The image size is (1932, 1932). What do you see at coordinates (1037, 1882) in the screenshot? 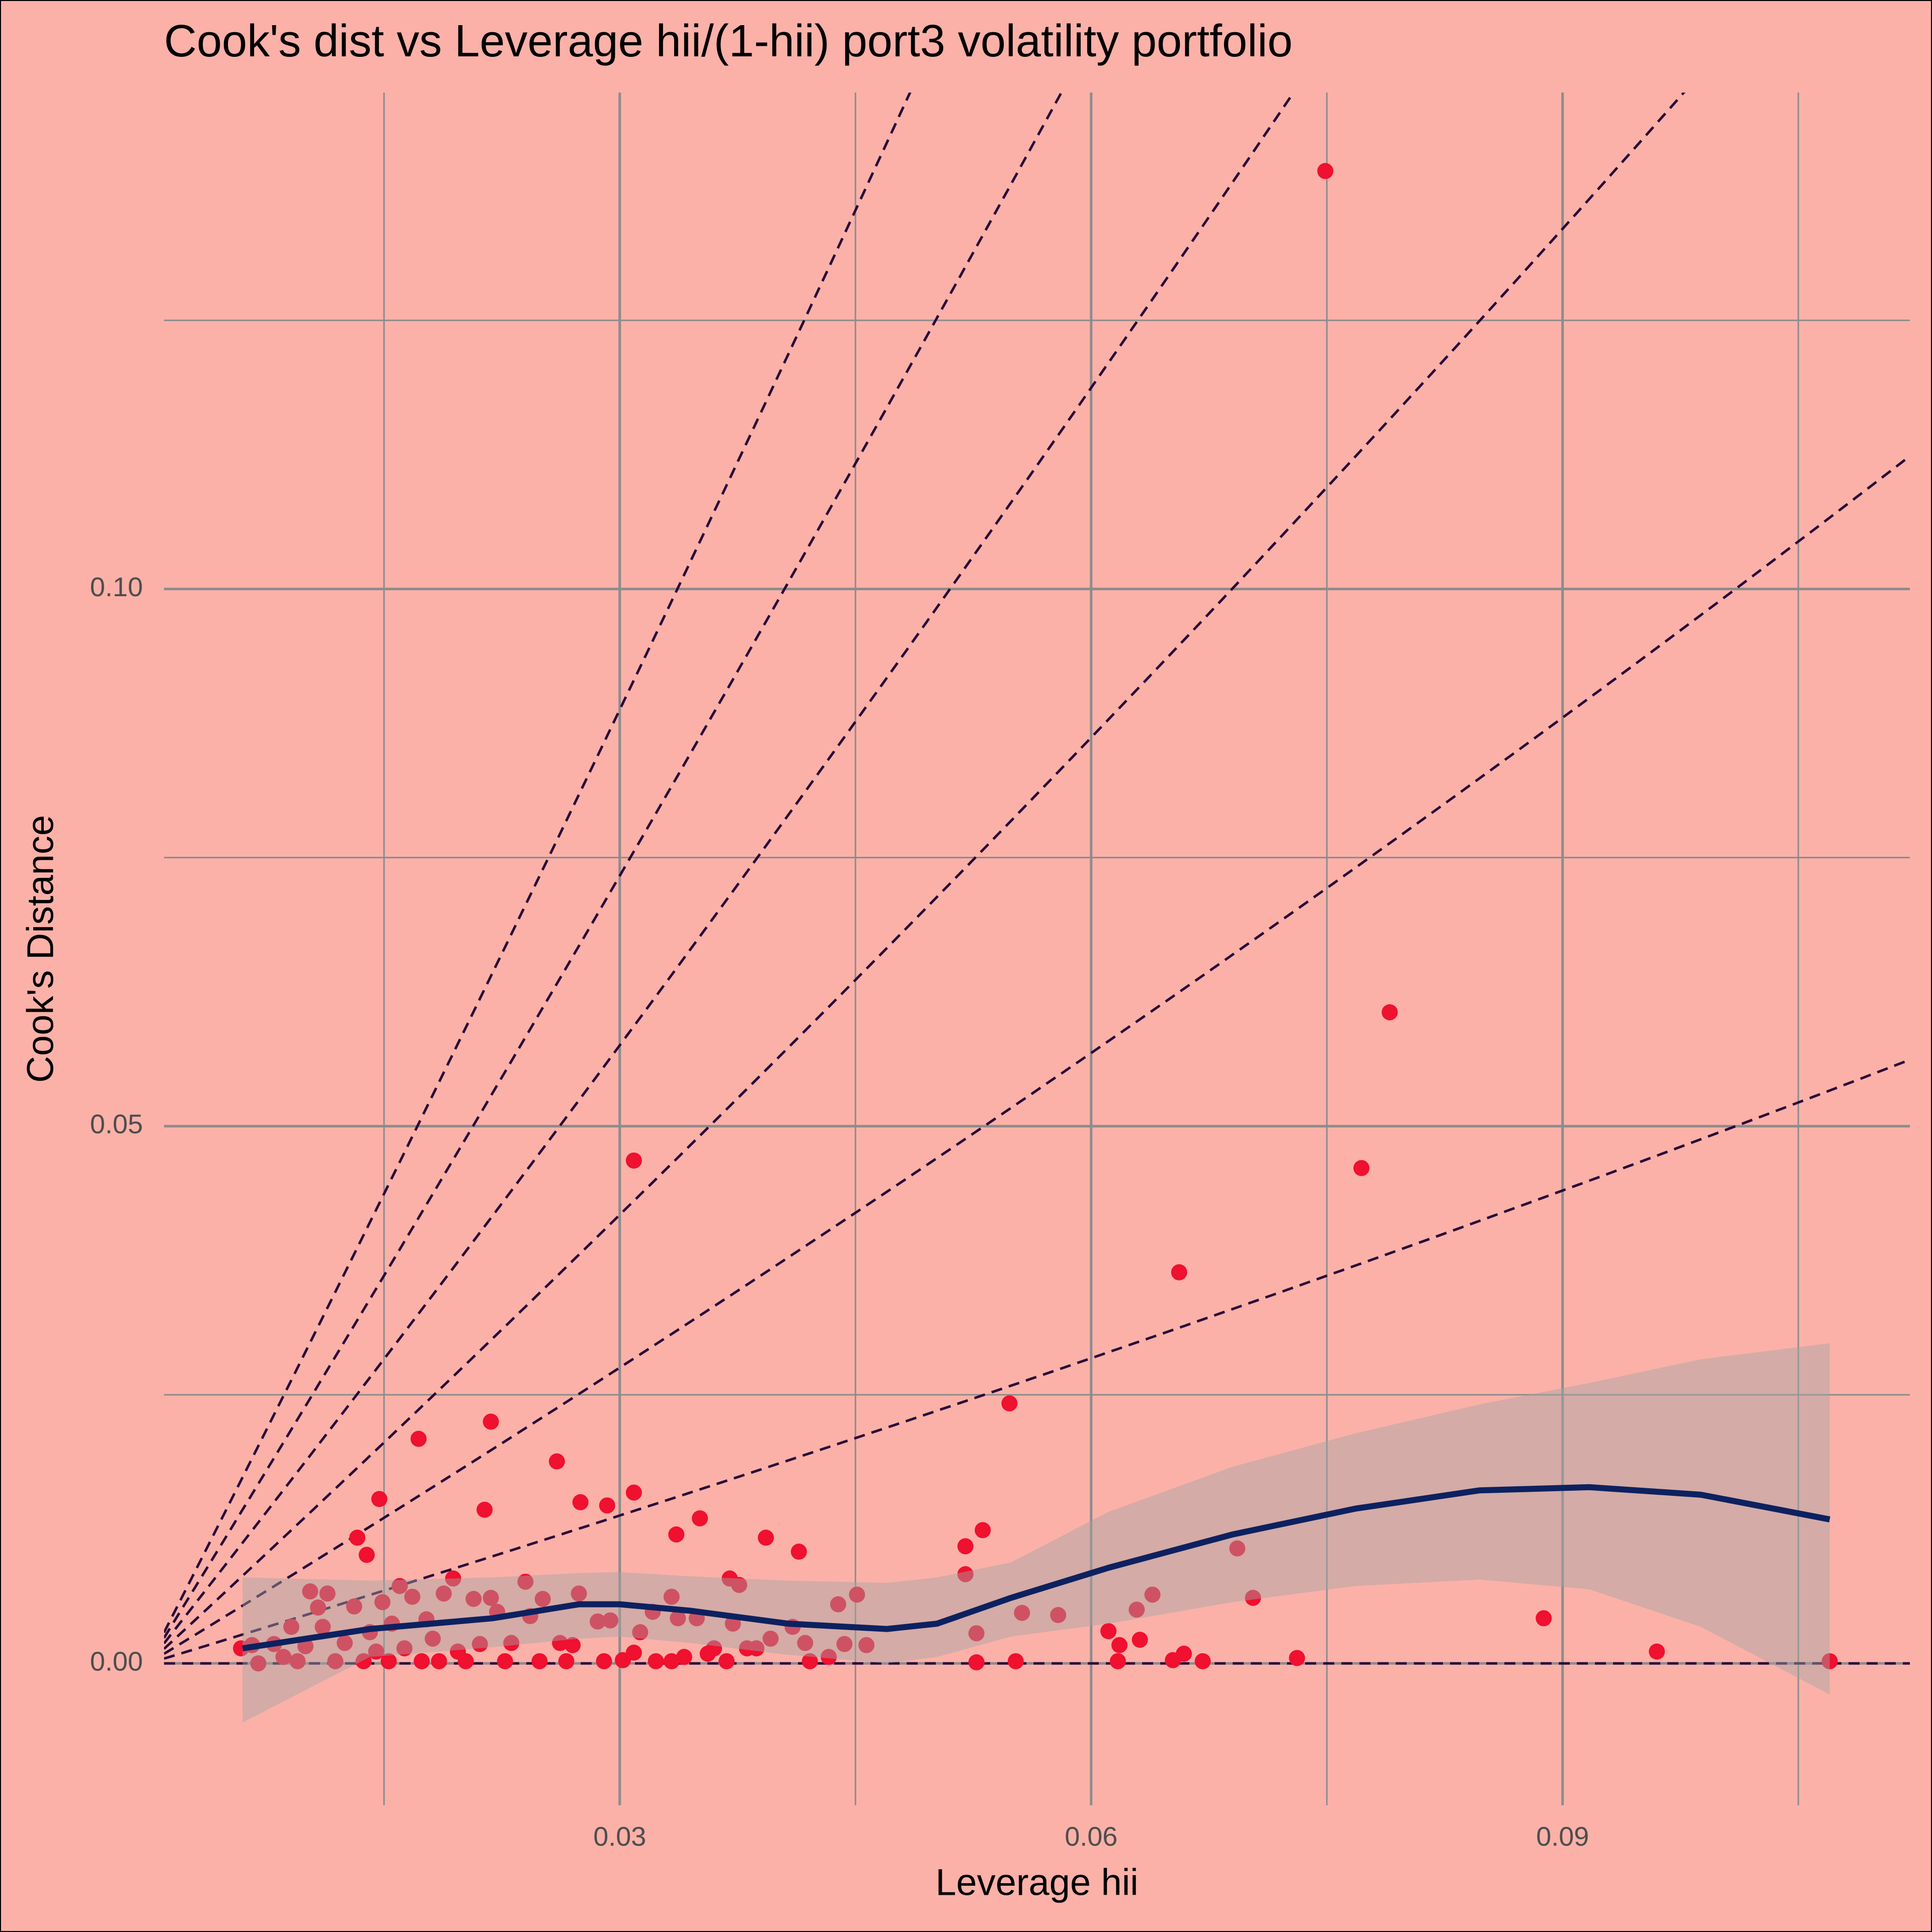
I see `x-axis-title: Leverage hii` at bounding box center [1037, 1882].